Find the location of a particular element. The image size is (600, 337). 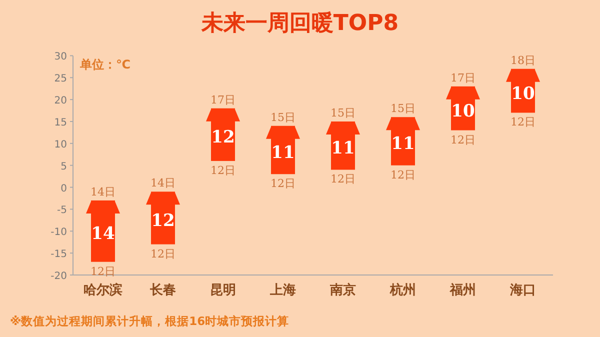

y-tick-label: -5 is located at coordinates (62, 210).